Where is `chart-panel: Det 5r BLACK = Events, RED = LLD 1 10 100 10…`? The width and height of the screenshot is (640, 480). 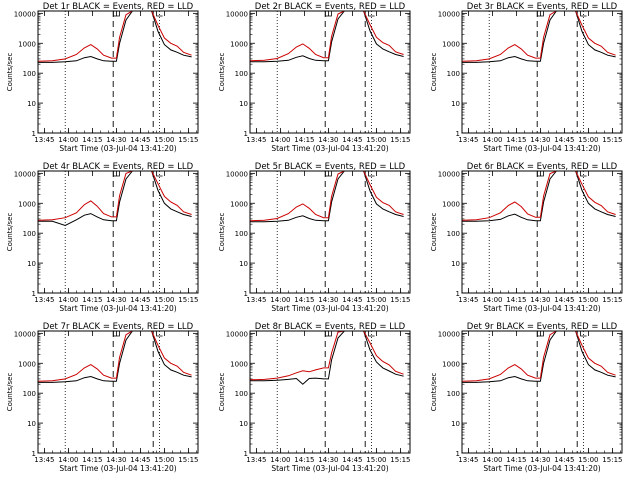
chart-panel: Det 5r BLACK = Events, RED = LLD 1 10 100 10… is located at coordinates (314, 237).